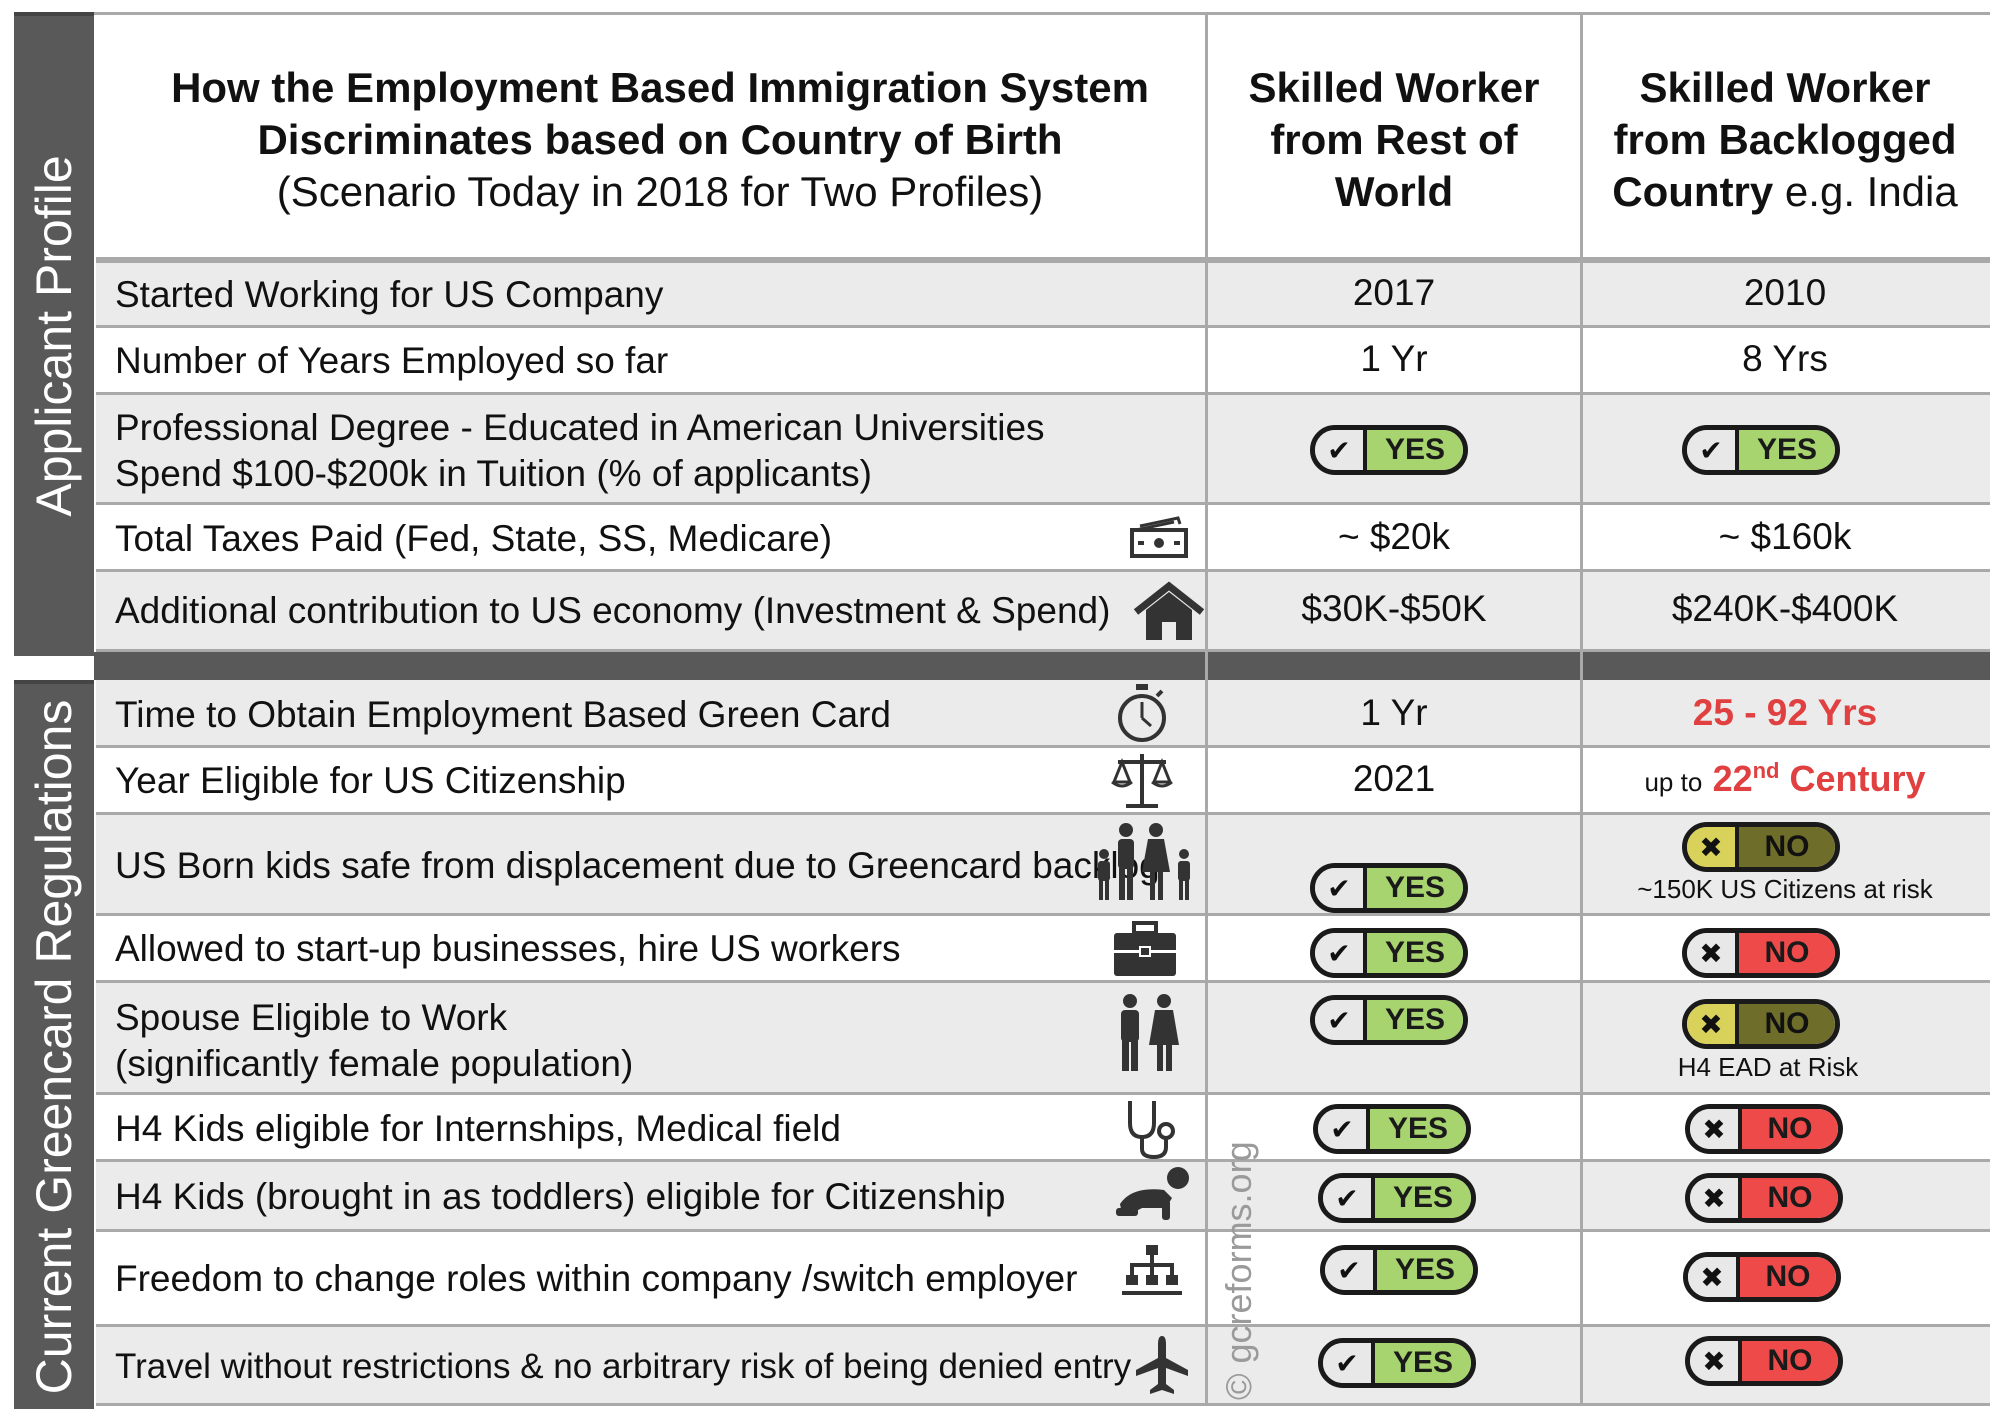 The width and height of the screenshot is (1994, 1416). Describe the element at coordinates (1785, 712) in the screenshot. I see `backlog-value: 25 - 92 Yrs` at that location.